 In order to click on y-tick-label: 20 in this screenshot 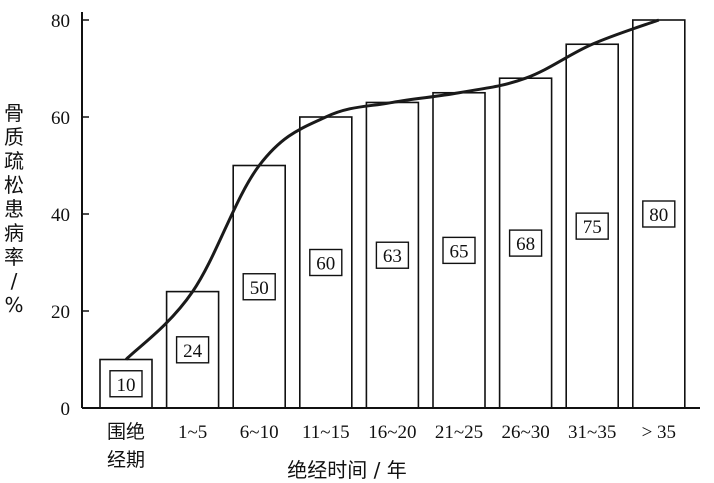, I will do `click(60, 312)`.